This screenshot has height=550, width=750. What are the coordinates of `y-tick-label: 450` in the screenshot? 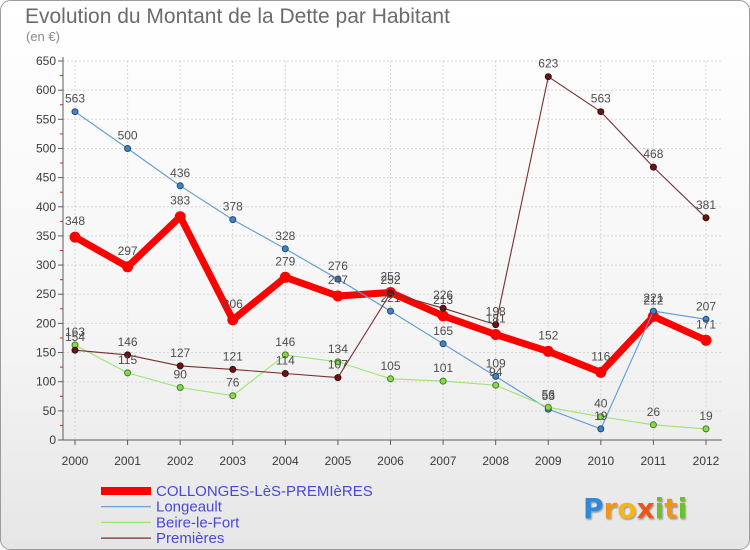 It's located at (46, 178).